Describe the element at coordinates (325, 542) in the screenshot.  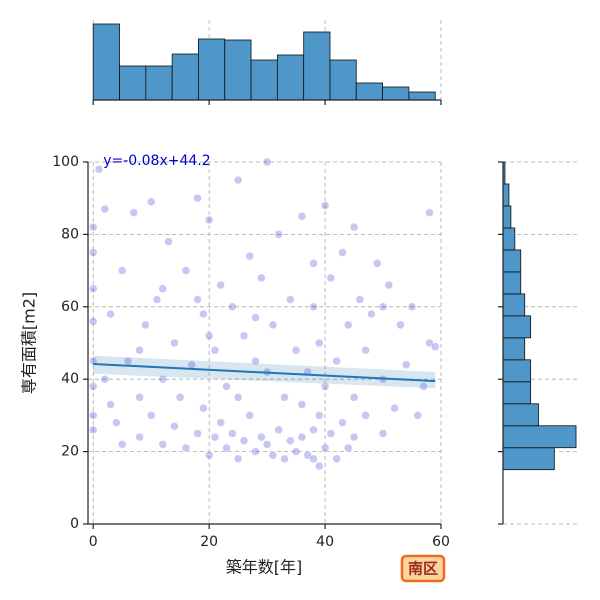
I see `x-tick-label: 40` at that location.